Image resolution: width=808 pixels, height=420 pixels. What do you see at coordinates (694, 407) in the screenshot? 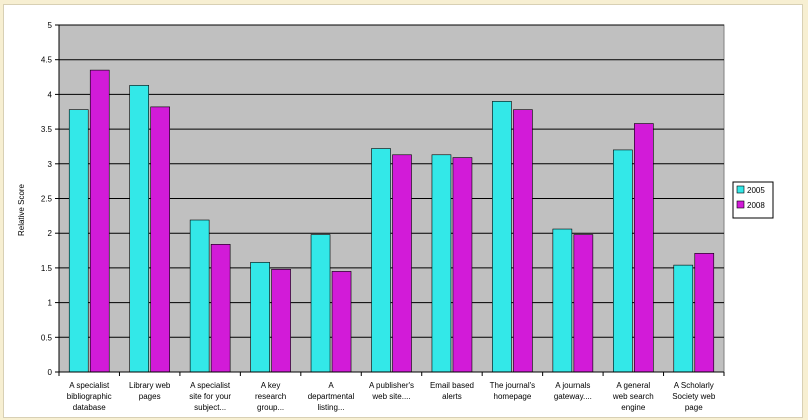
I see `category-label-line: page` at bounding box center [694, 407].